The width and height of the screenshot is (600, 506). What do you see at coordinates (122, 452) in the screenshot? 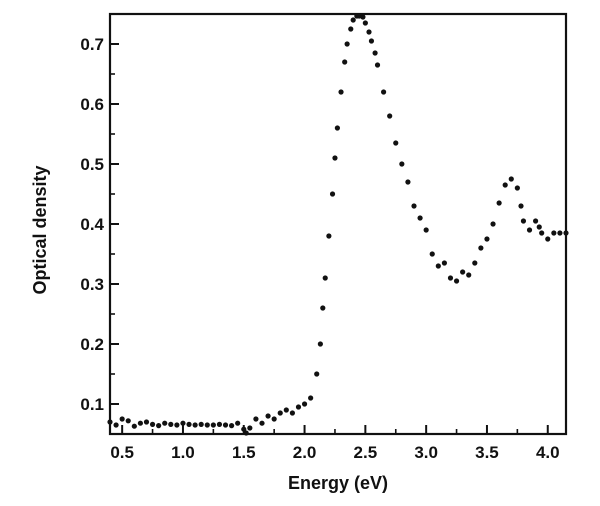
I see `x-tick-label: 0.5` at bounding box center [122, 452].